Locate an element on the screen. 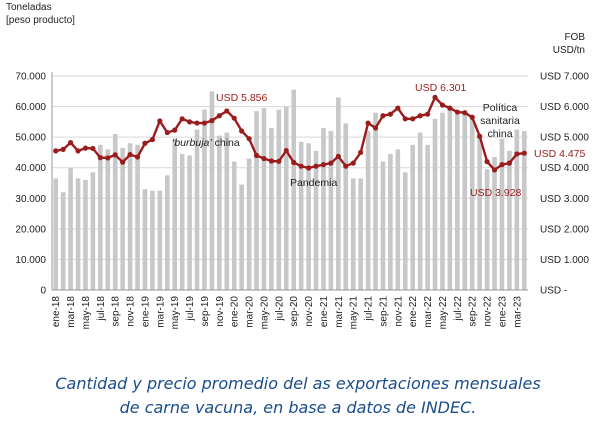  annotation-price-min-2022: USD 3.928 is located at coordinates (496, 193).